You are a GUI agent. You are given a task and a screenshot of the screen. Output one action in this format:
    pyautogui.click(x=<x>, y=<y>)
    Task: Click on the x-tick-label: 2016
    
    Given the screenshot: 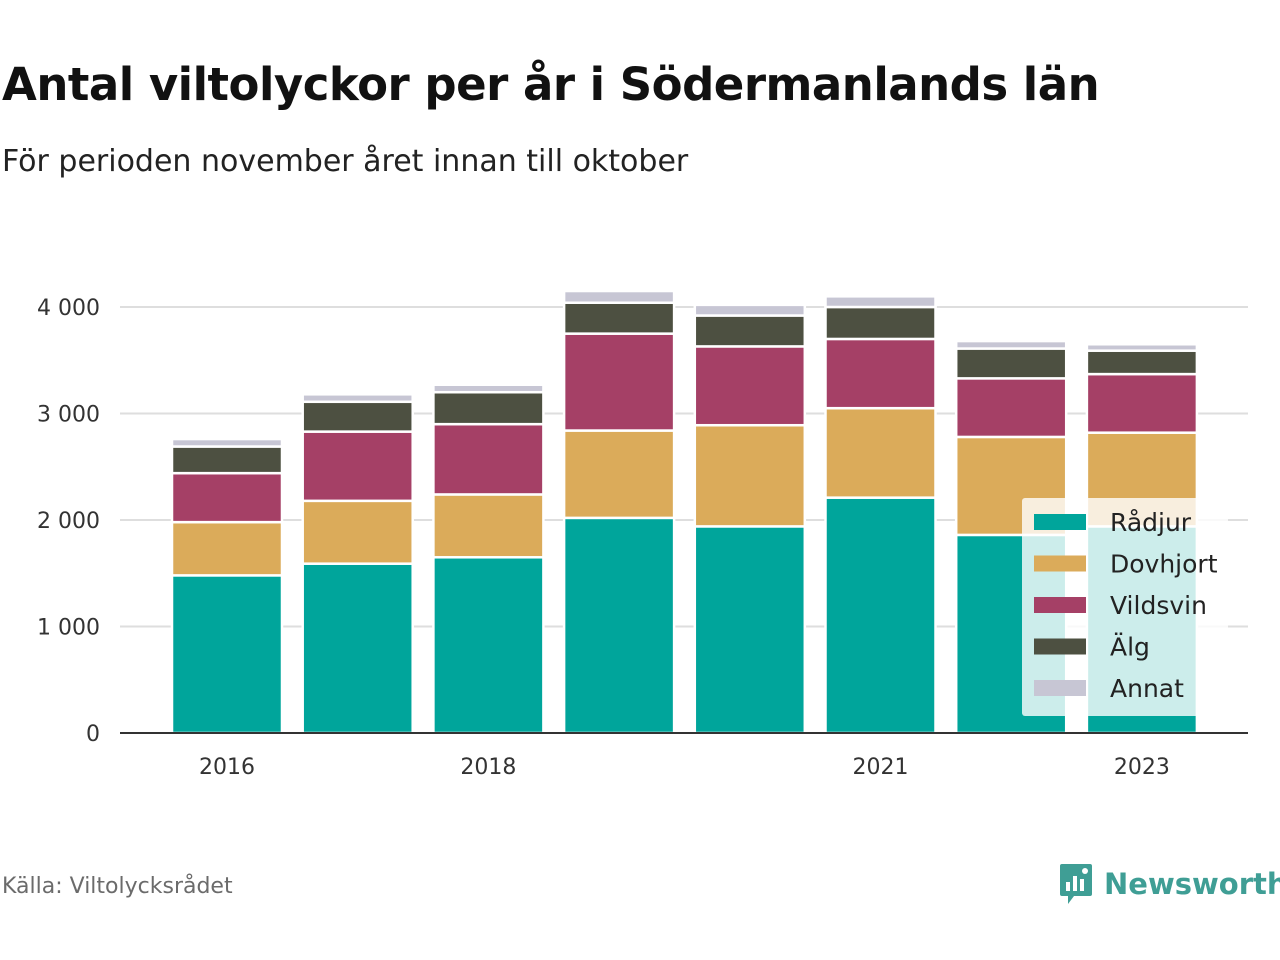 What is the action you would take?
    pyautogui.click(x=227, y=767)
    